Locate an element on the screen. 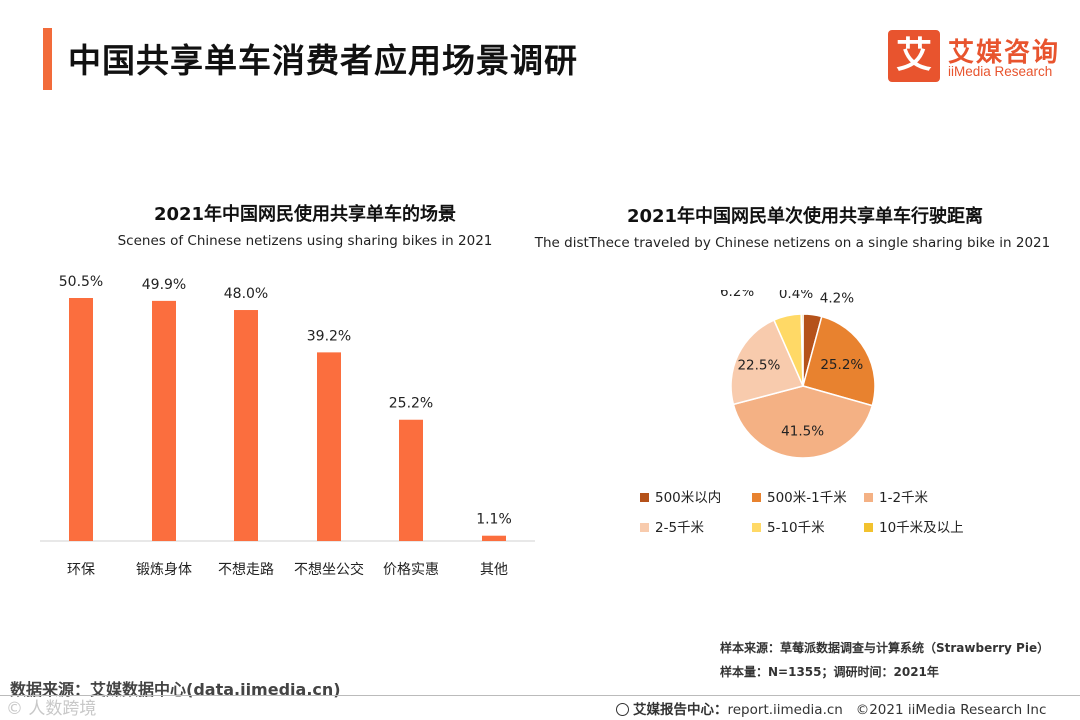  pie-value-label-4: 6.2% is located at coordinates (737, 295).